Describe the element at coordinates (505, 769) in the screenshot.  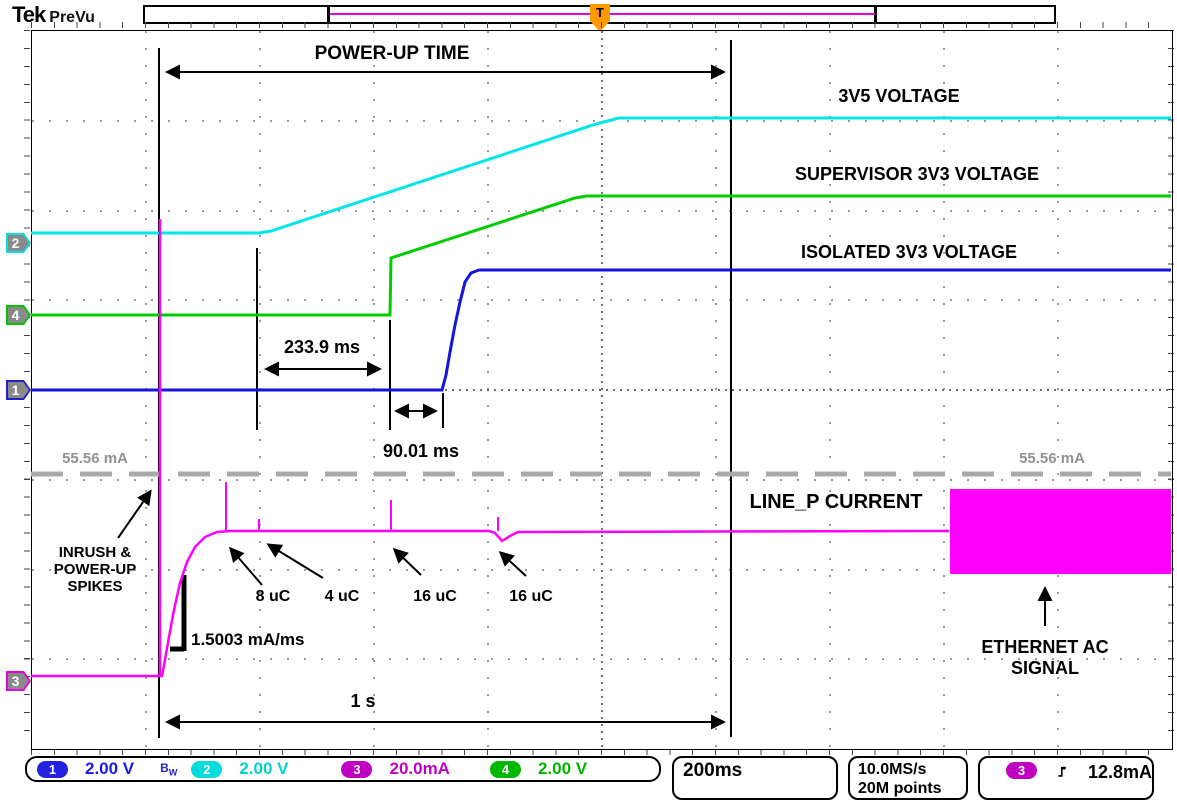
I see `ch4-badge: 4` at that location.